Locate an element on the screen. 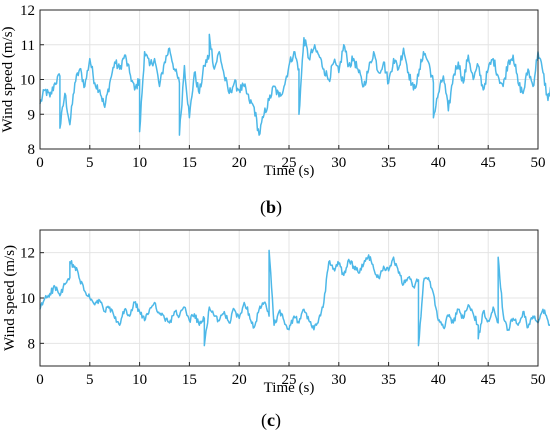 This screenshot has width=550, height=438. panel-label: (c) is located at coordinates (271, 420).